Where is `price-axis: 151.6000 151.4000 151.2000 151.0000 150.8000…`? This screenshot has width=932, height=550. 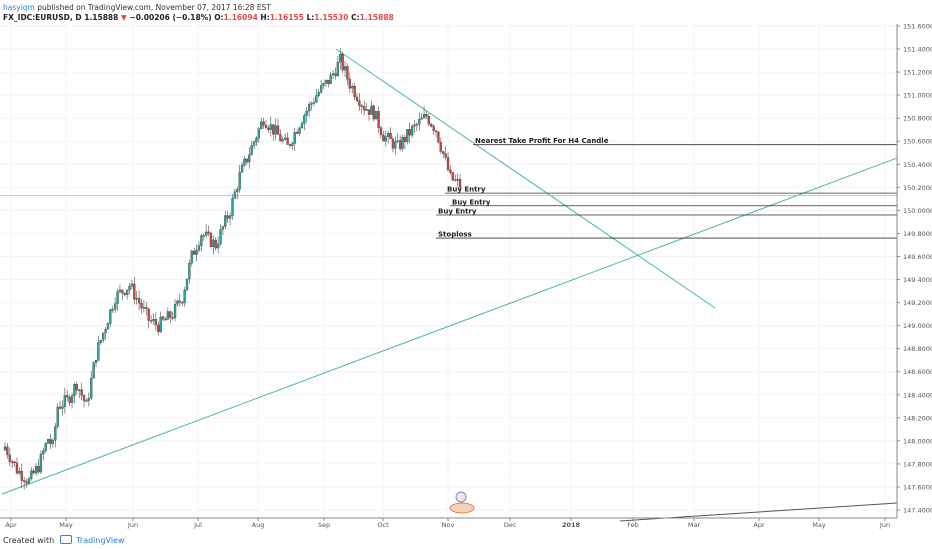
price-axis: 151.6000 151.4000 151.2000 151.0000 150.8000… is located at coordinates (914, 269).